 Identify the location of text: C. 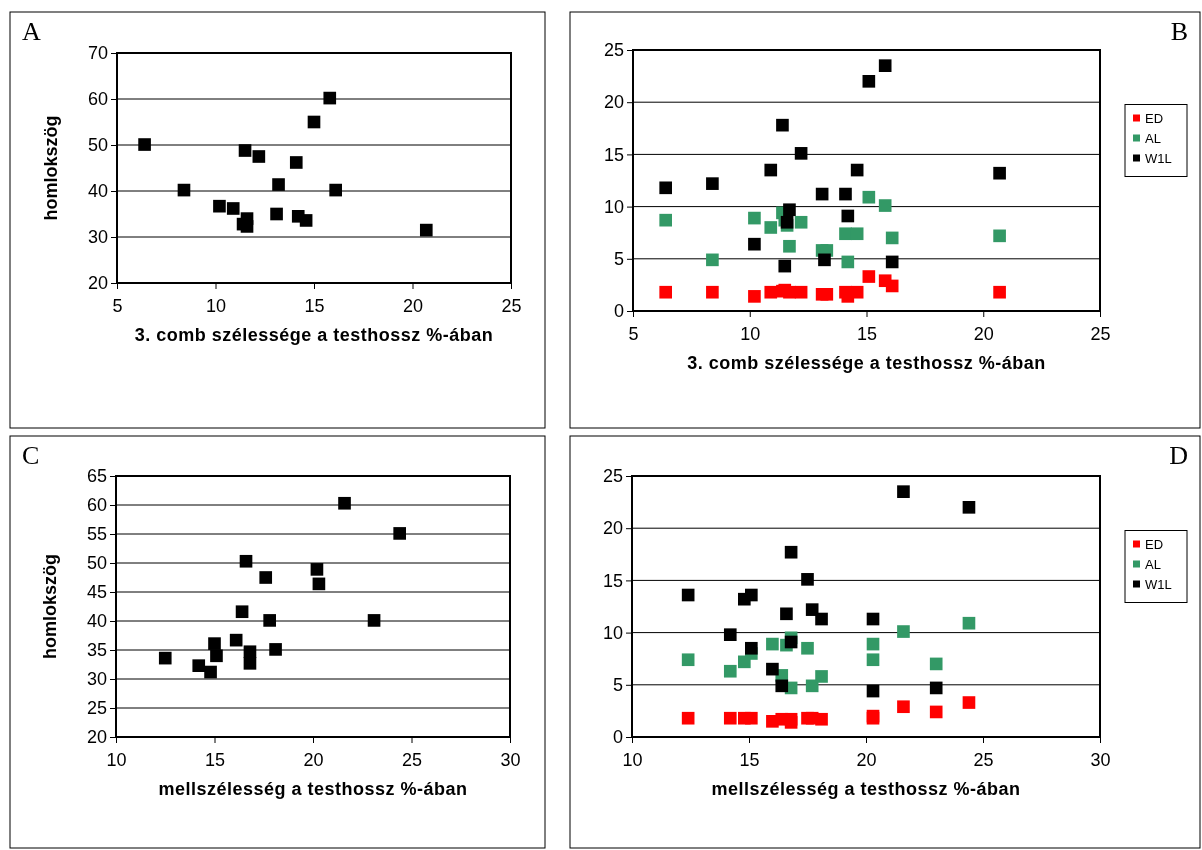
(31, 455).